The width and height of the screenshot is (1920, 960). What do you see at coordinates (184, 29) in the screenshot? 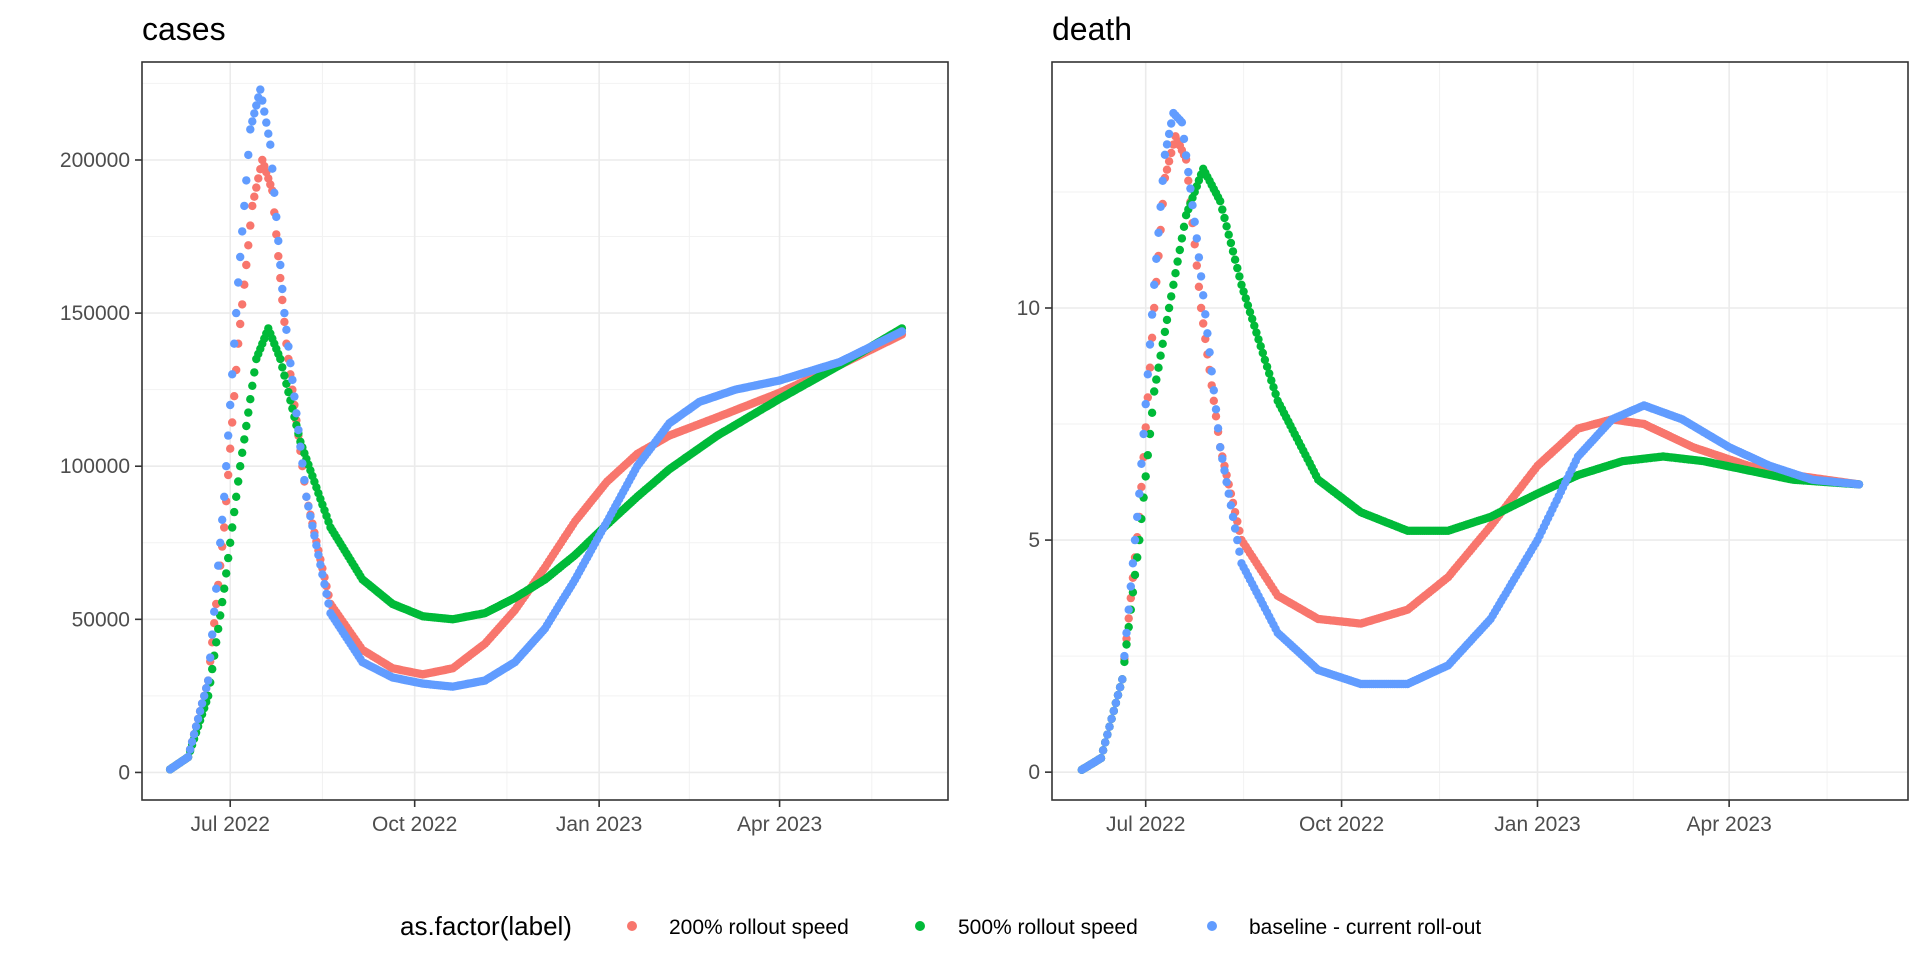
I see `panel-title-cases: cases` at bounding box center [184, 29].